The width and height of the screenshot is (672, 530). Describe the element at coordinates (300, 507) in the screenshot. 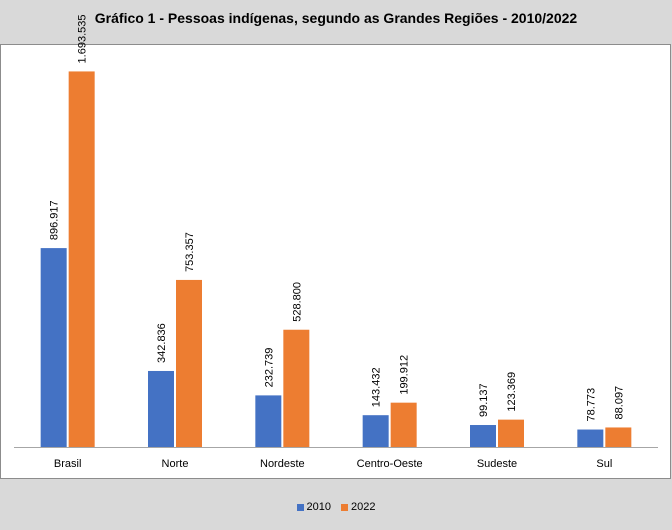

I see `legend-swatch-2010` at that location.